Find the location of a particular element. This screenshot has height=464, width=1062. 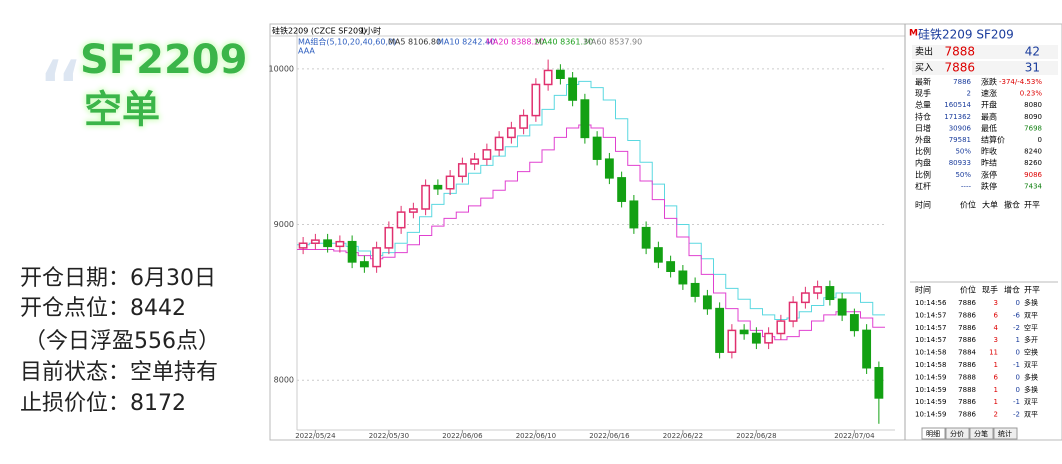

promo-line: 开仓点位：8442 is located at coordinates (103, 308).